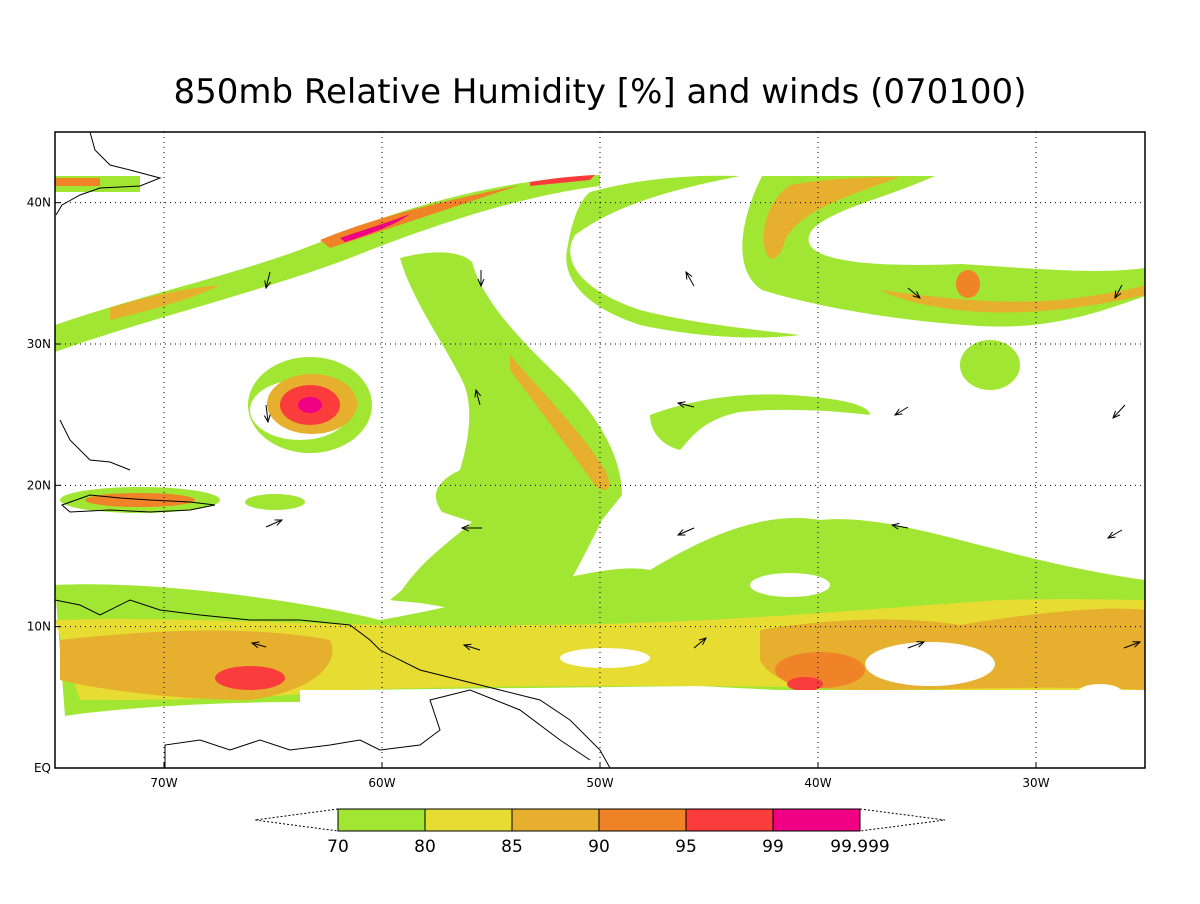  Describe the element at coordinates (163, 783) in the screenshot. I see `x-tick-label: 70W` at that location.